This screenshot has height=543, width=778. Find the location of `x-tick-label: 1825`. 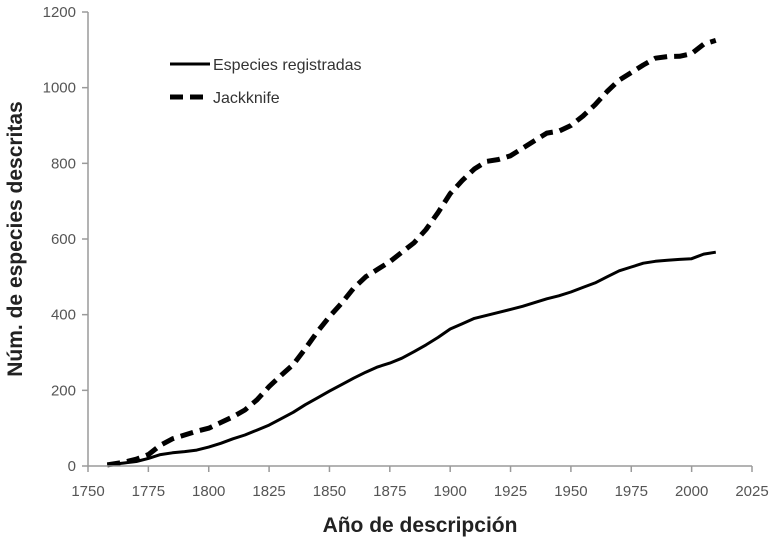

x-tick-label: 1825 is located at coordinates (268, 491).